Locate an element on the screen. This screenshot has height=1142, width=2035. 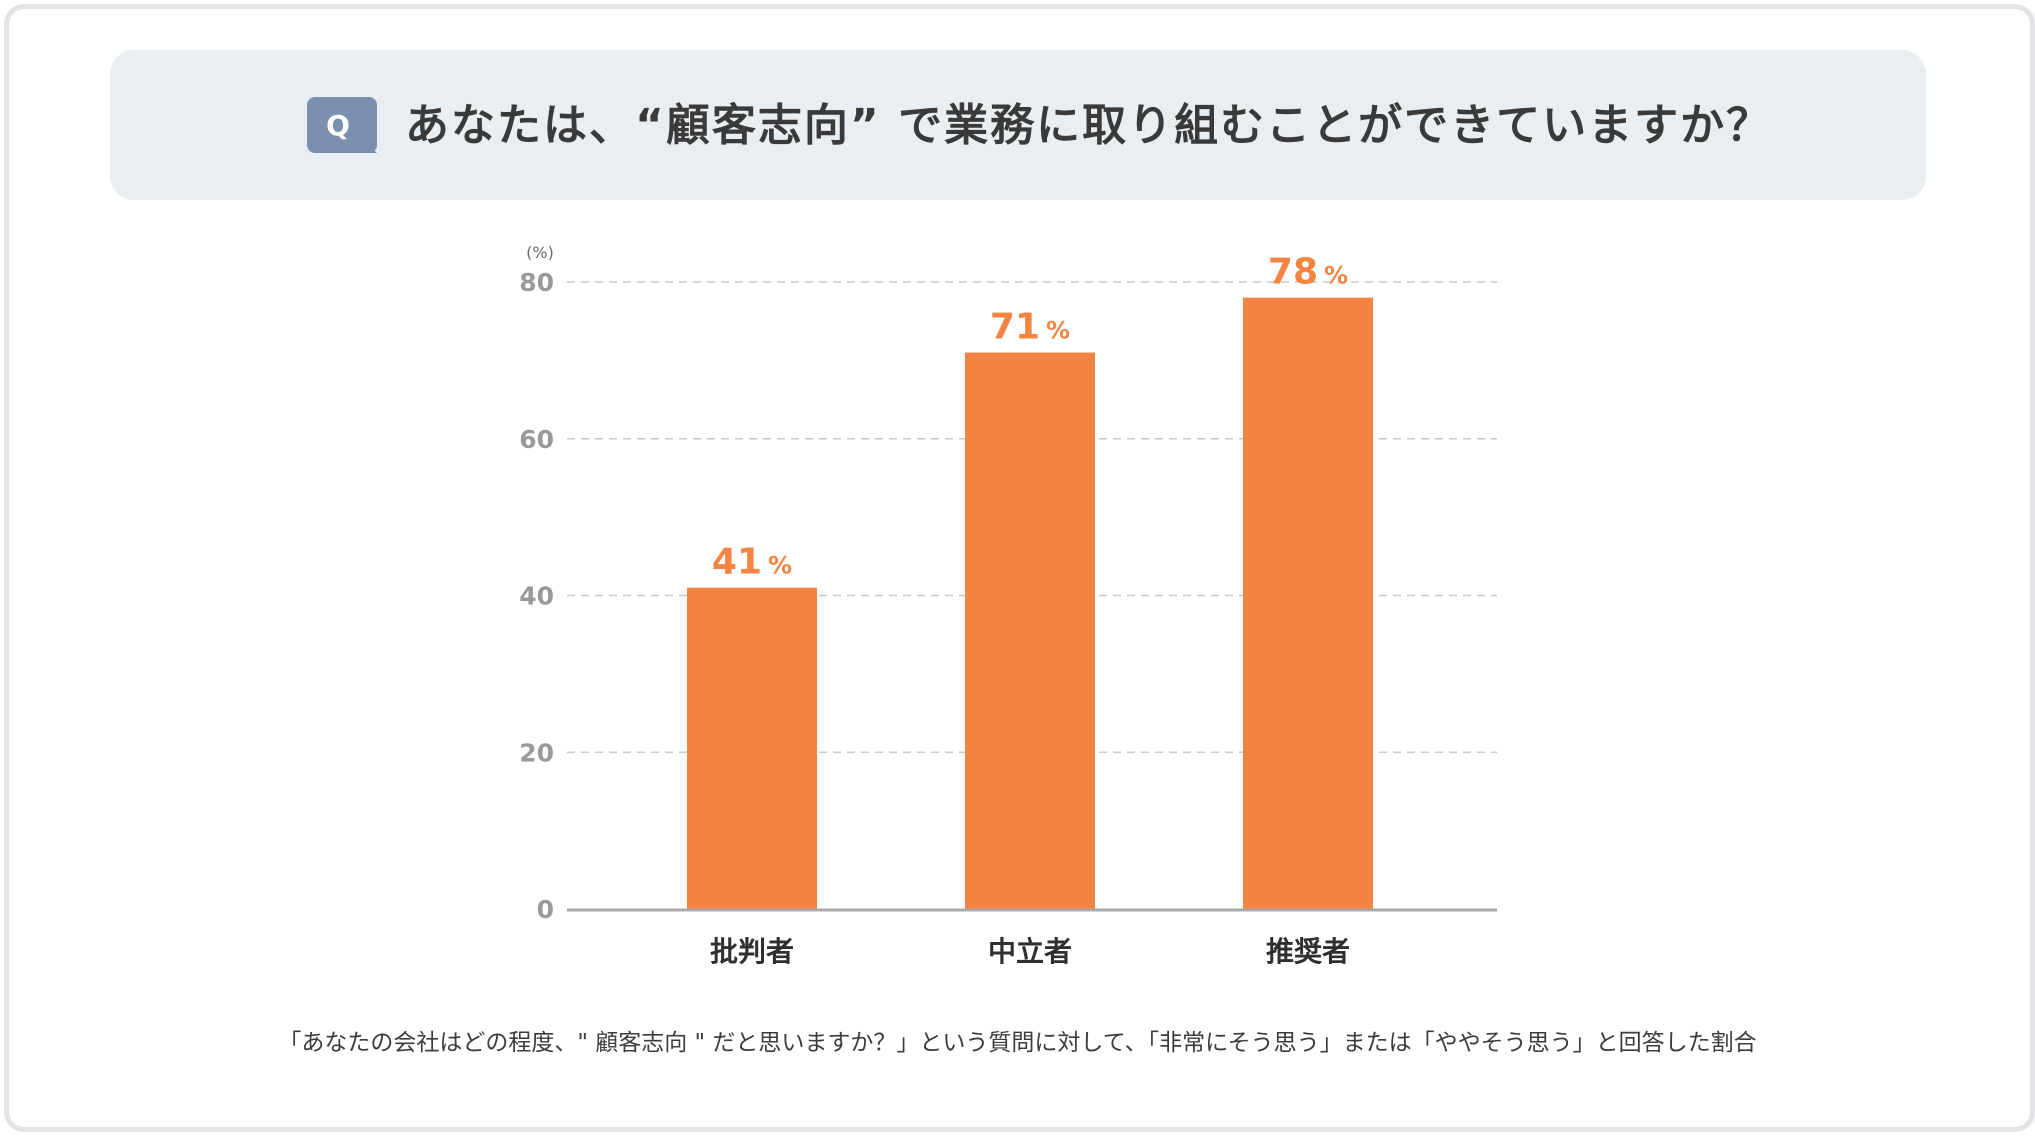
x-category-label: 批判者 is located at coordinates (752, 951).